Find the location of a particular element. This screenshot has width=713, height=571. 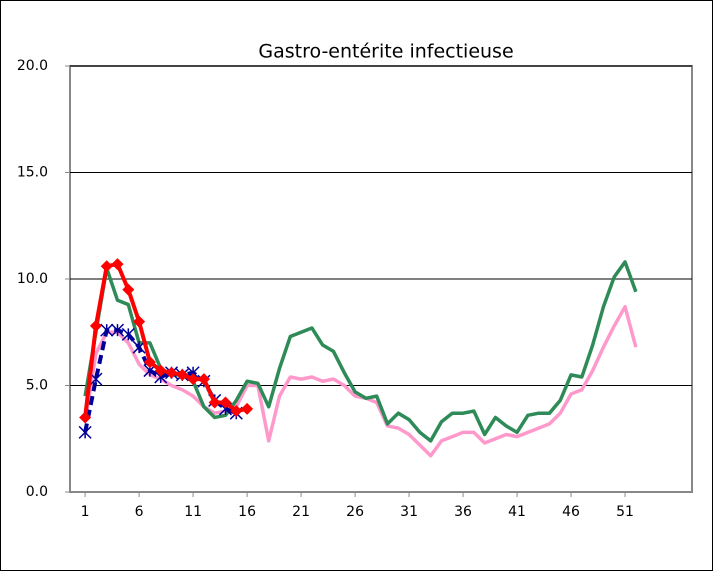

y-tick-label: 10.0 is located at coordinates (32, 279).